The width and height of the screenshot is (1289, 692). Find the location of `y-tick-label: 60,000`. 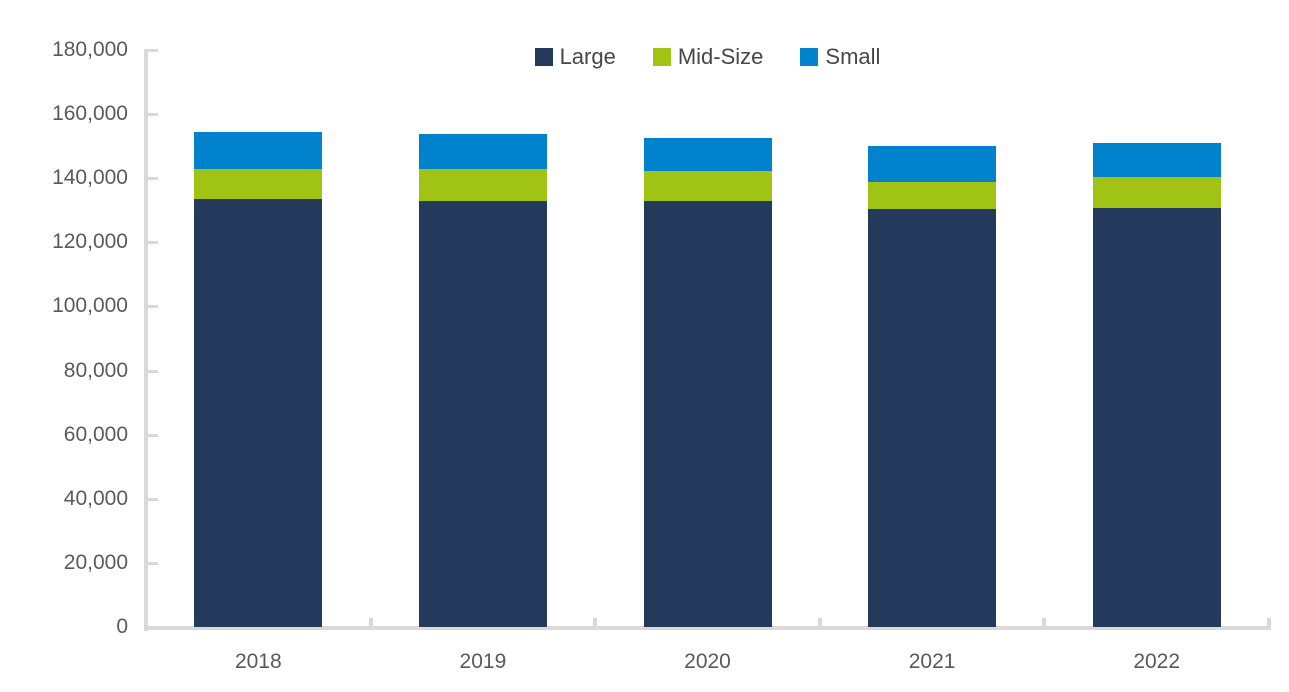

y-tick-label: 60,000 is located at coordinates (95, 434).